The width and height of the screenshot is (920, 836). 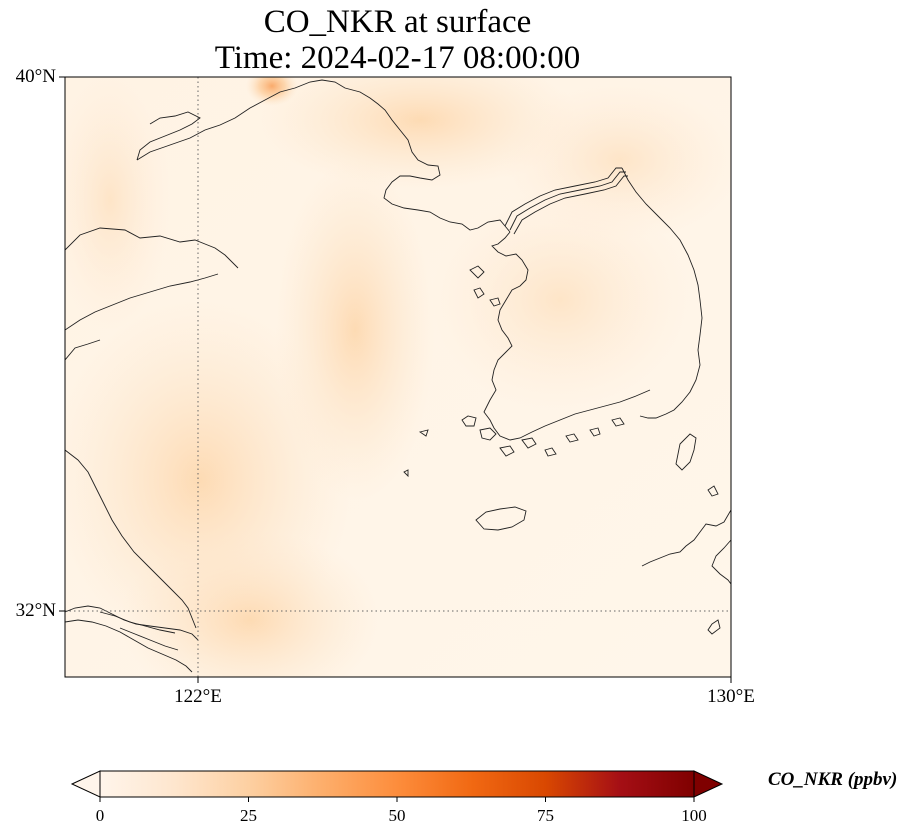 What do you see at coordinates (198, 696) in the screenshot?
I see `lon-label-122E: 122°E` at bounding box center [198, 696].